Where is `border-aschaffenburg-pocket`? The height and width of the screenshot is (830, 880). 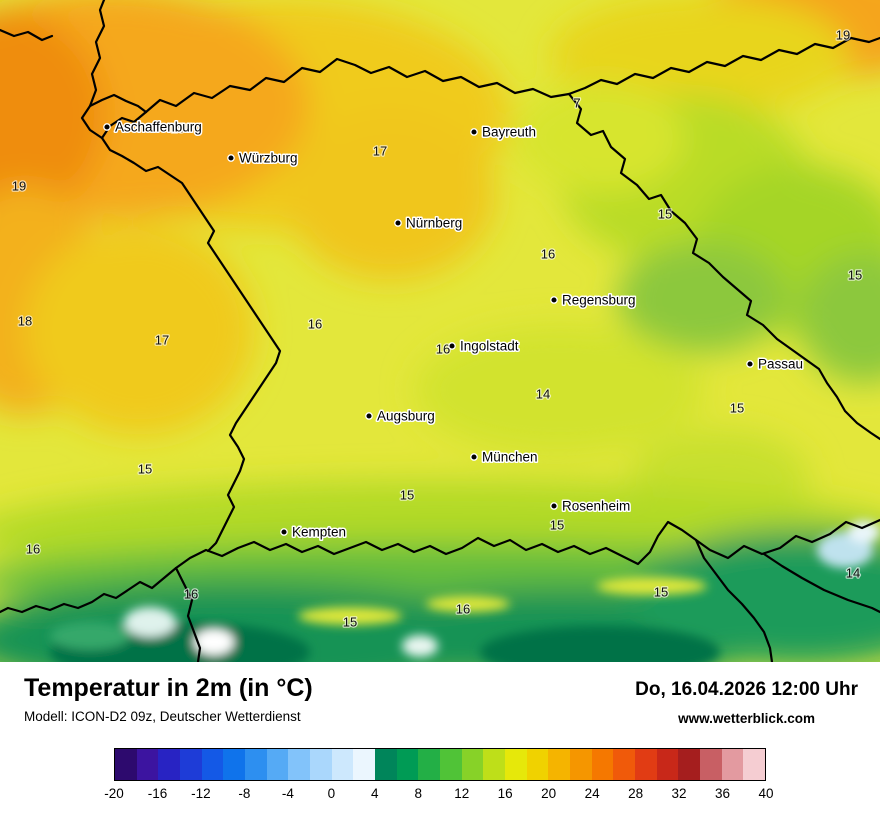
border-aschaffenburg-pocket is located at coordinates (114, 116).